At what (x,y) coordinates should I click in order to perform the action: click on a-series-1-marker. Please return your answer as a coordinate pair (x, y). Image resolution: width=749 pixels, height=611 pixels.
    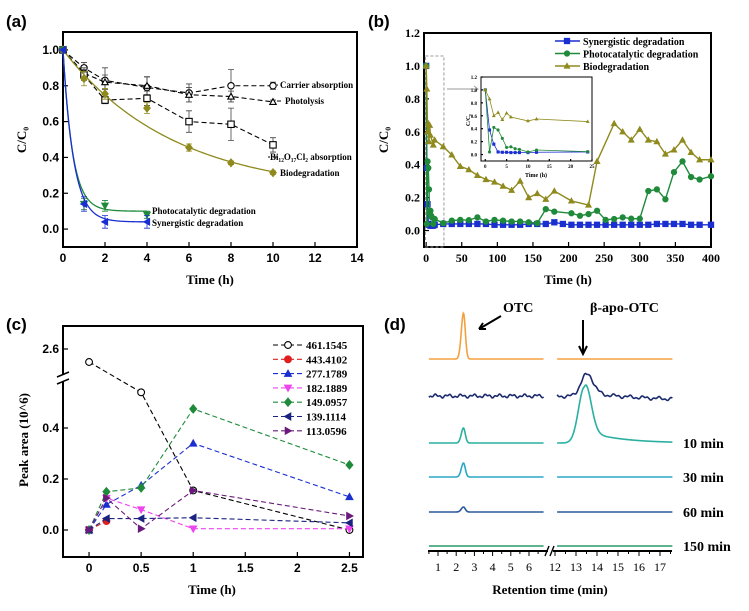
    Looking at the image, I should click on (147, 85).